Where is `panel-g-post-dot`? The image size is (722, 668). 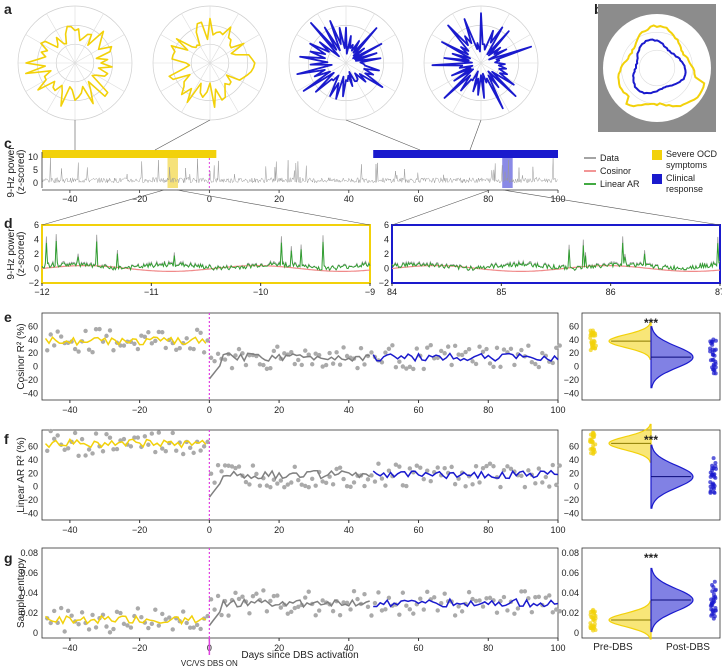
panel-g-post-dot is located at coordinates (711, 604).